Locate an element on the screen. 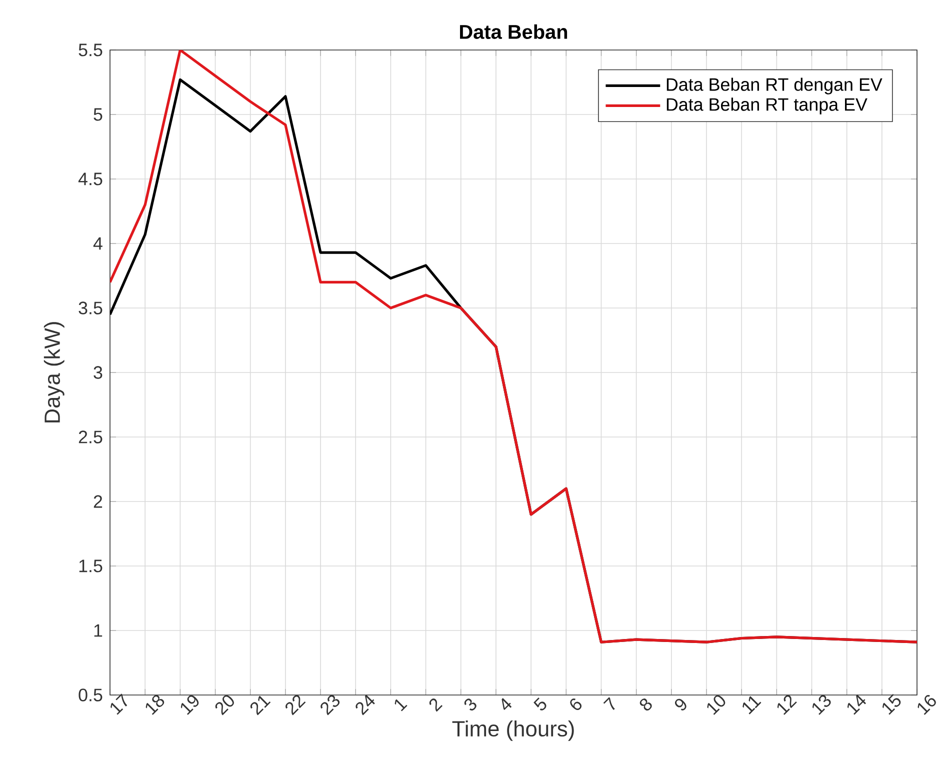 The height and width of the screenshot is (784, 937). x-tick-label: 1 is located at coordinates (401, 705).